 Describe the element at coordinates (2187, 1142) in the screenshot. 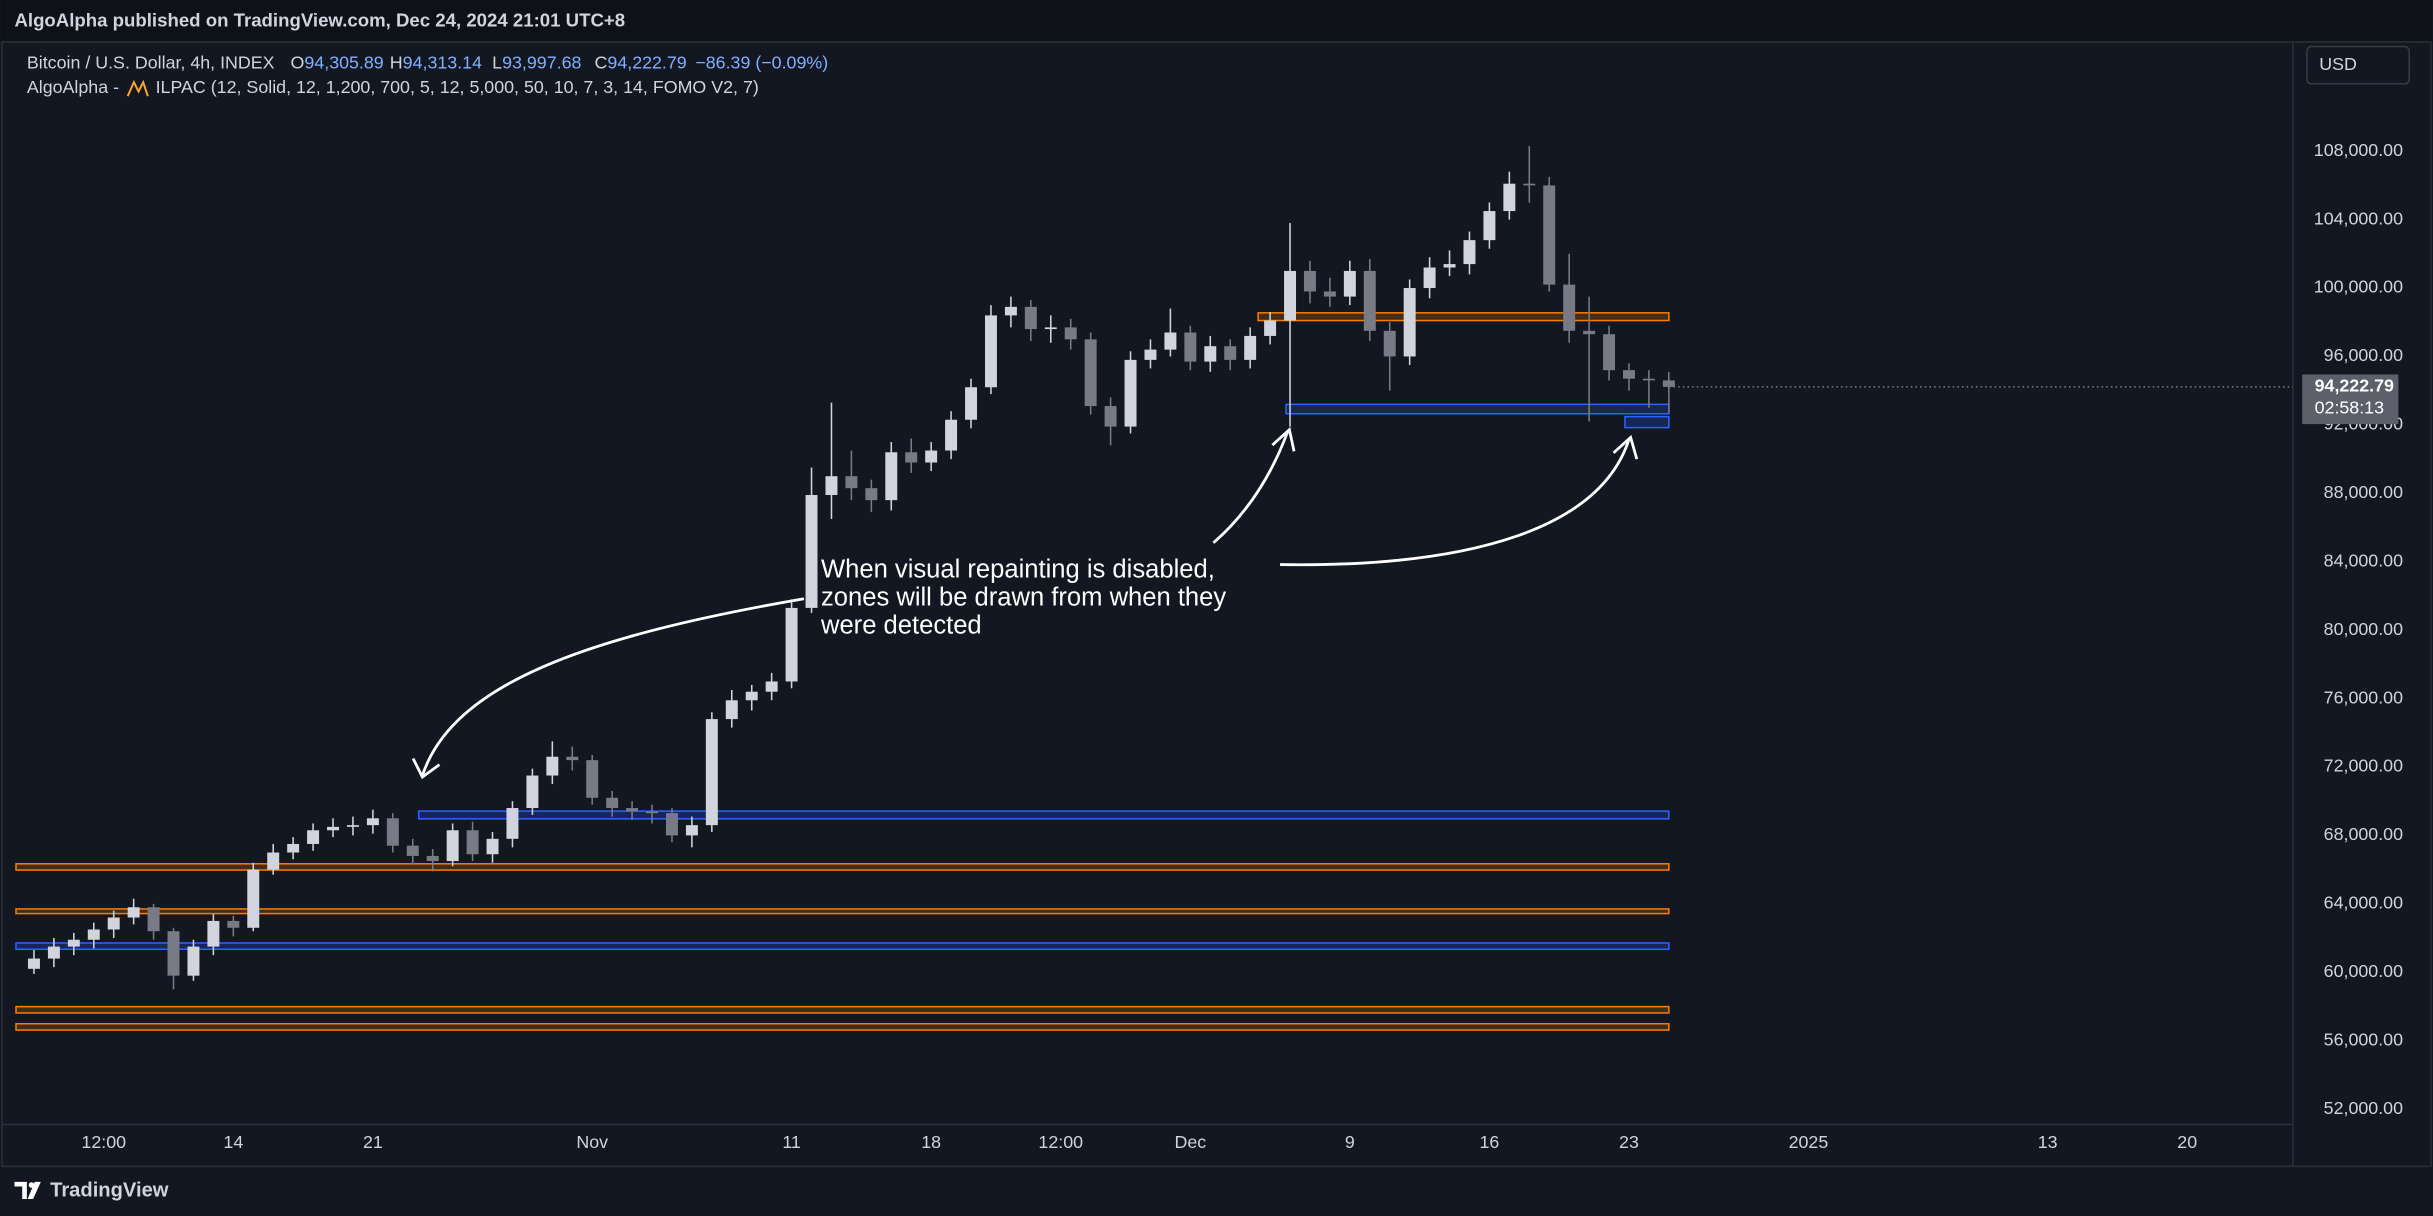

I see `x-tick-label: 20` at that location.